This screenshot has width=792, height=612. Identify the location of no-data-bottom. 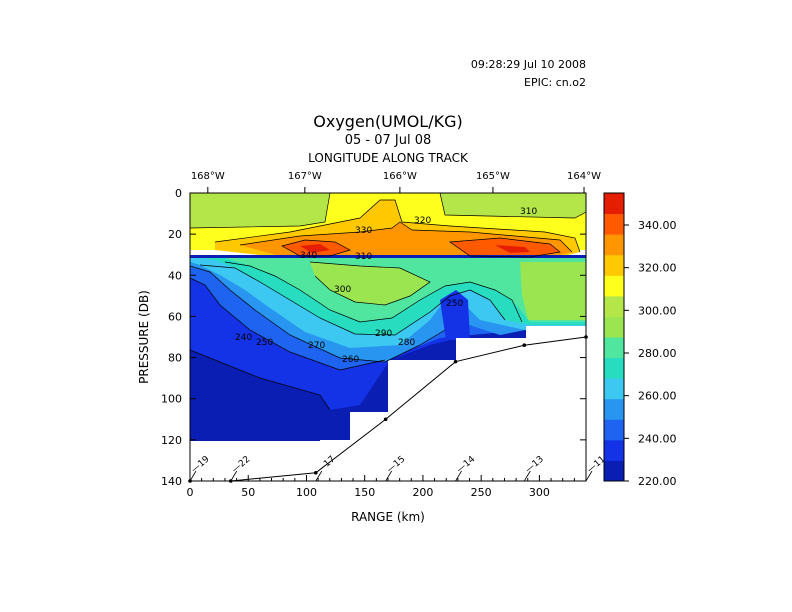
(388, 461).